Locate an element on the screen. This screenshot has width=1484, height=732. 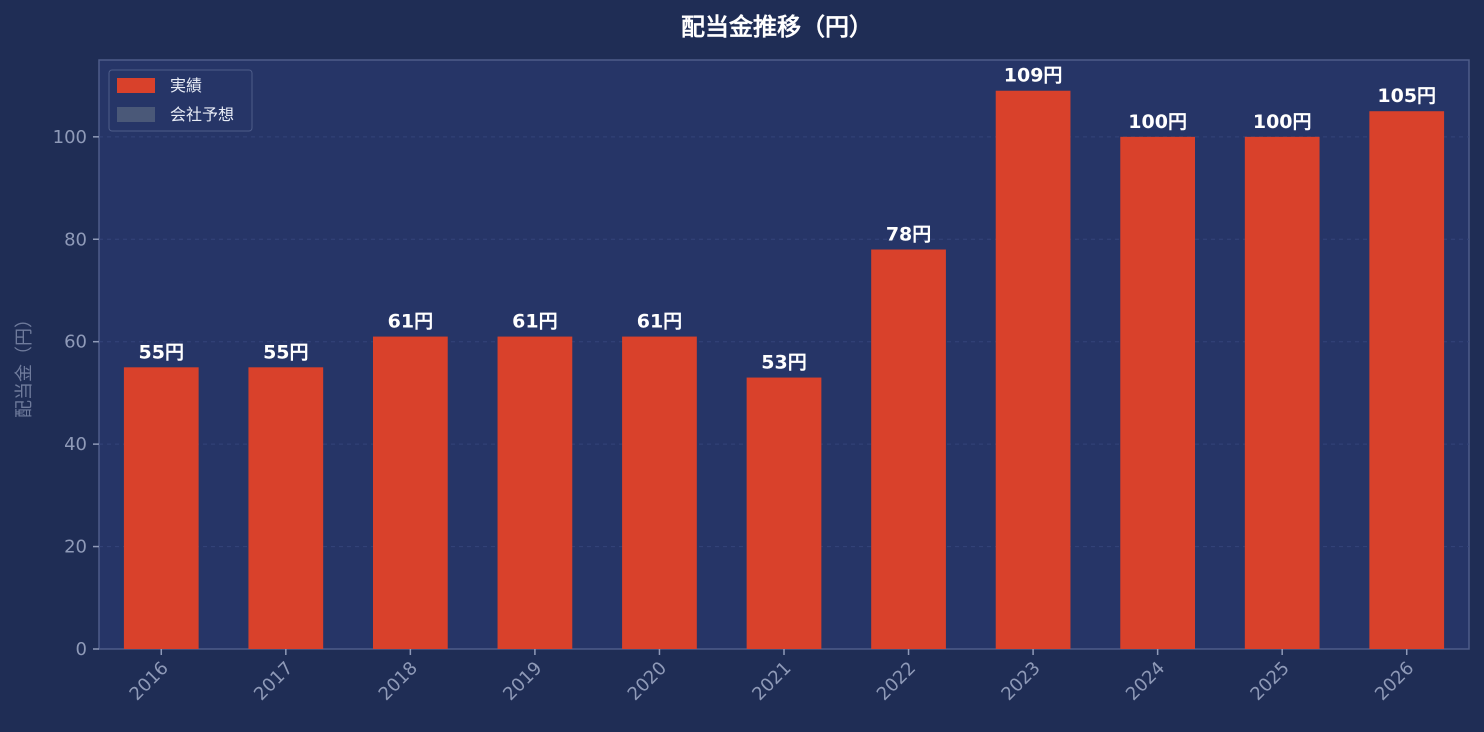
bar-2022 is located at coordinates (908, 449).